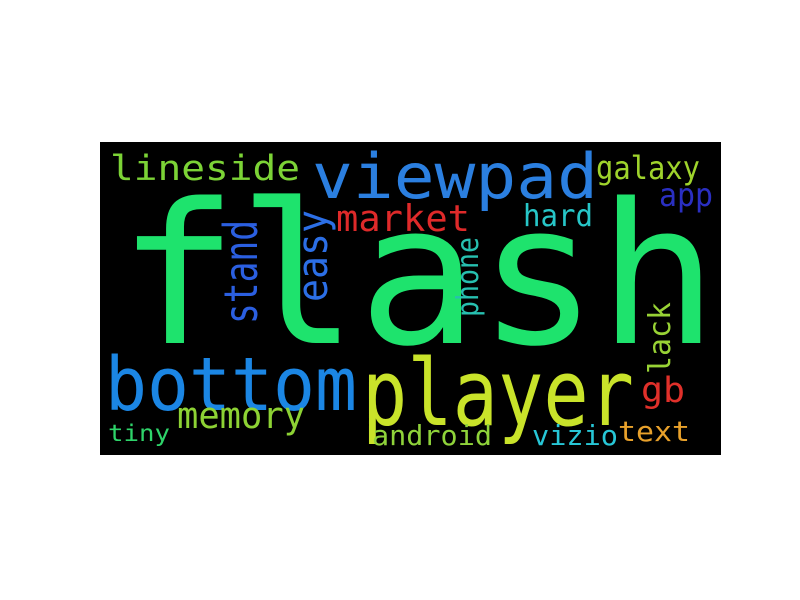 The image size is (800, 600). What do you see at coordinates (686, 194) in the screenshot?
I see `word-app: app` at bounding box center [686, 194].